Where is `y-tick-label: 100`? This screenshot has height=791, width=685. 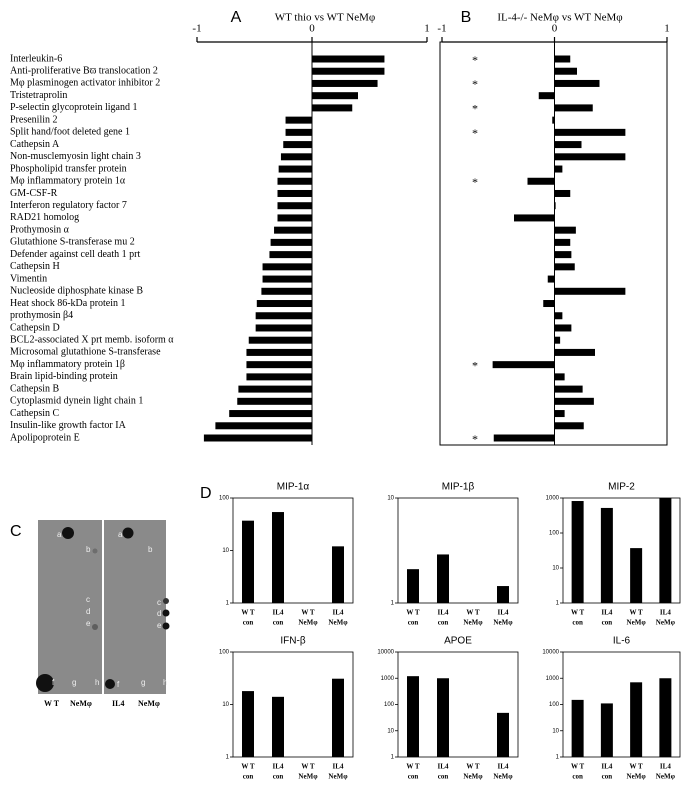 y-tick-label: 100 is located at coordinates (554, 534).